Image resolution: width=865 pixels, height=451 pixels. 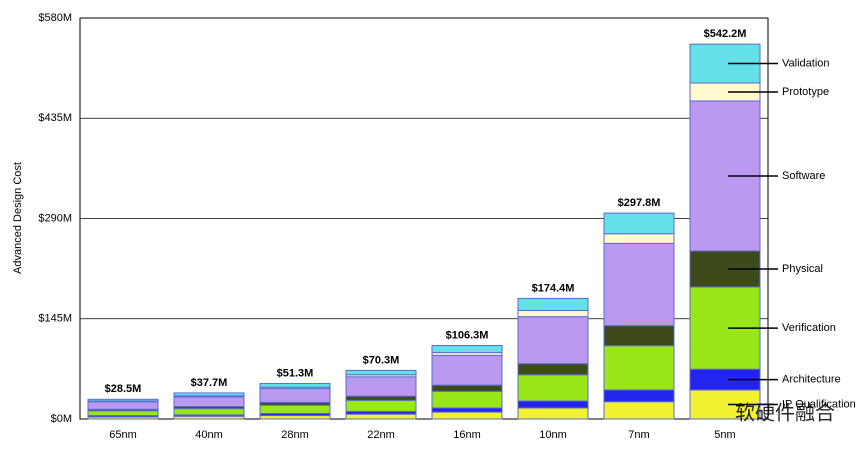 I want to click on y-axis-label: Advanced Design Cost, so click(x=18, y=218).